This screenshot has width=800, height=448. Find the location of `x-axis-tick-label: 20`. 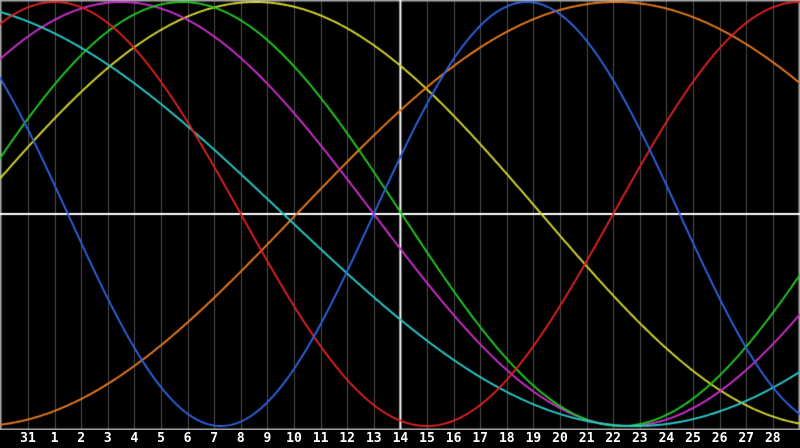

x-axis-tick-label: 20 is located at coordinates (560, 438).